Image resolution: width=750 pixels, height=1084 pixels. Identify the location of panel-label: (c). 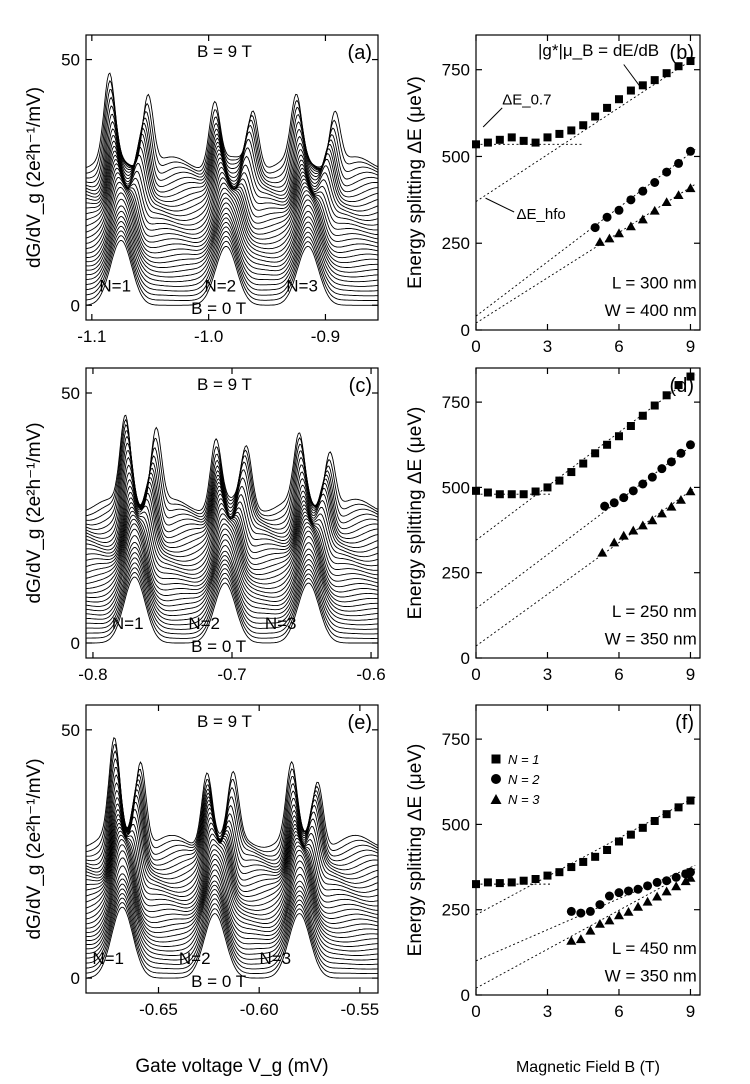
(360, 386).